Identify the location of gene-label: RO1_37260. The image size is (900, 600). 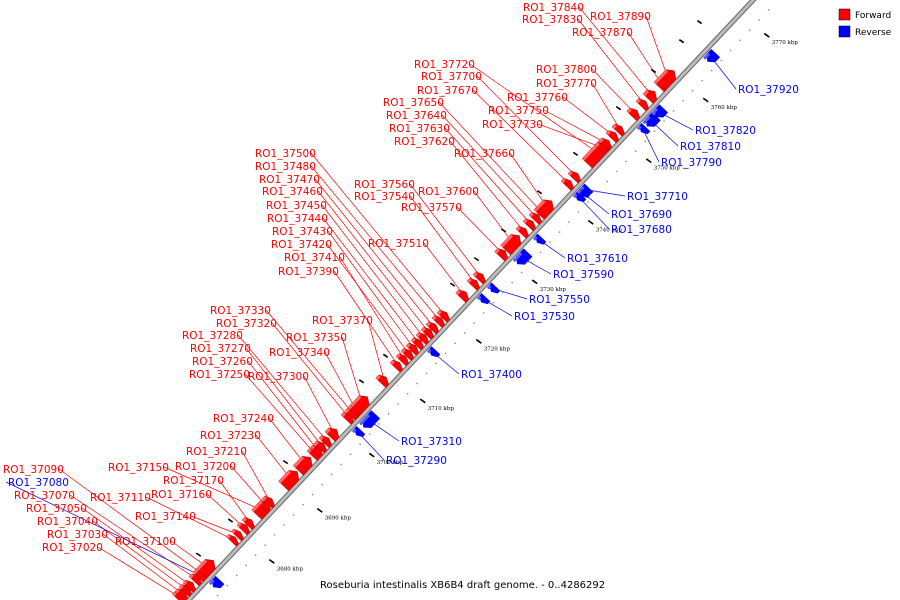
(222, 362).